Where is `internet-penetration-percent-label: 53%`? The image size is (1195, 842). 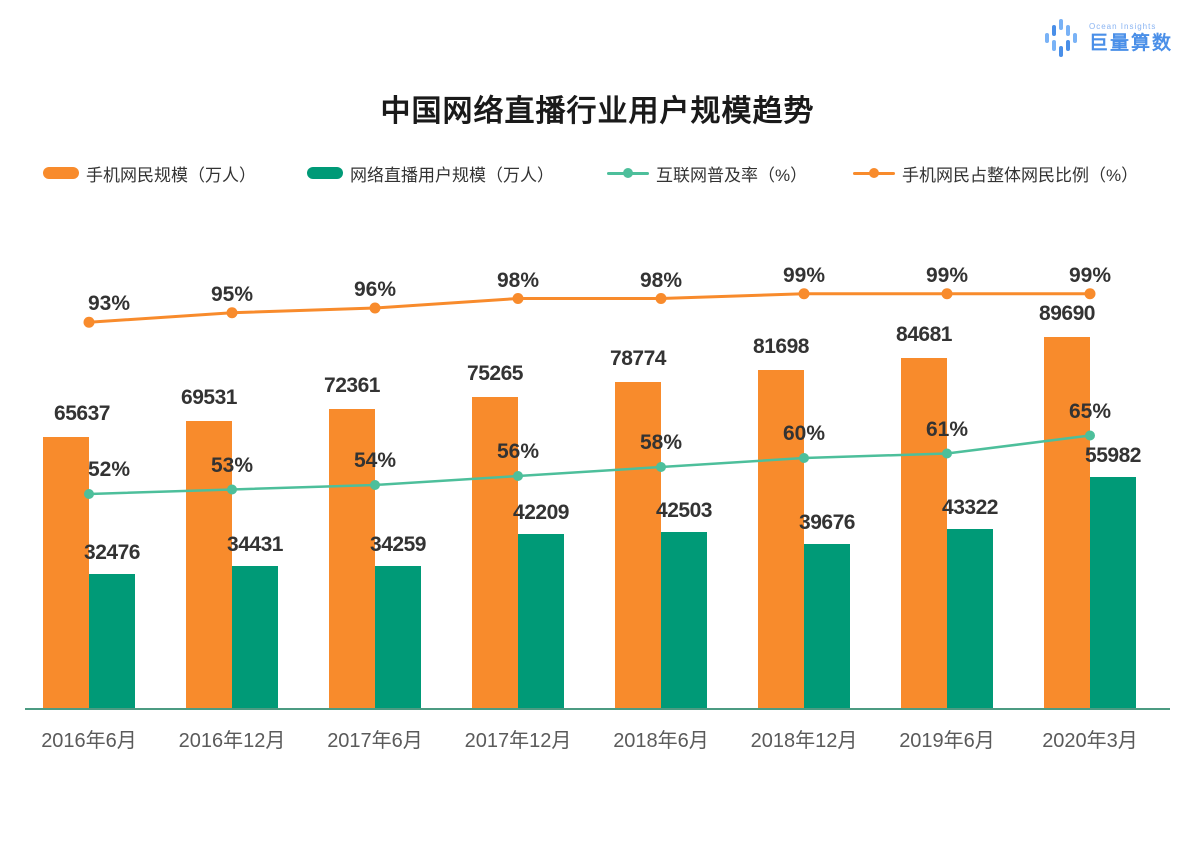
internet-penetration-percent-label: 53% is located at coordinates (232, 465).